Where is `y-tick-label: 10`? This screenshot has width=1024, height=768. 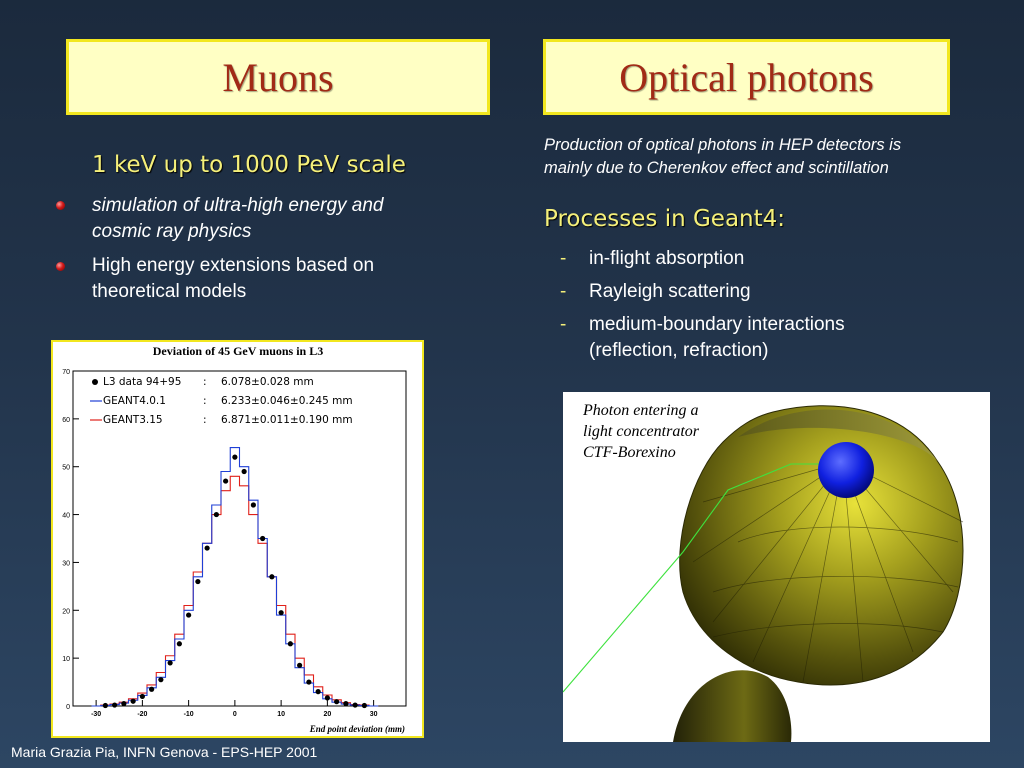 y-tick-label: 10 is located at coordinates (66, 659).